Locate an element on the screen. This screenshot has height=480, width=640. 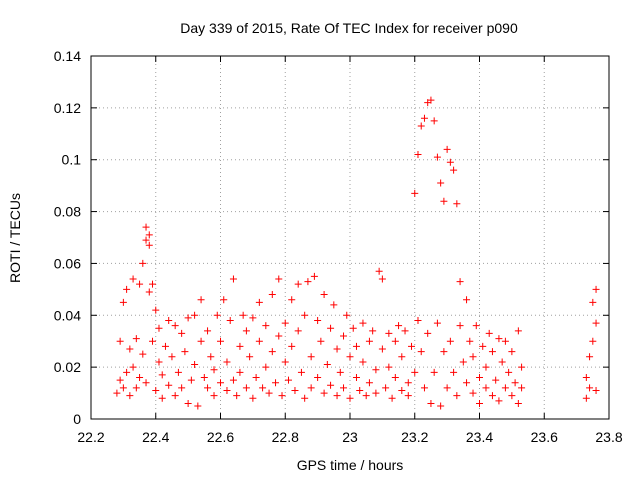
y-tick-label: 0.08 is located at coordinates (67, 212).